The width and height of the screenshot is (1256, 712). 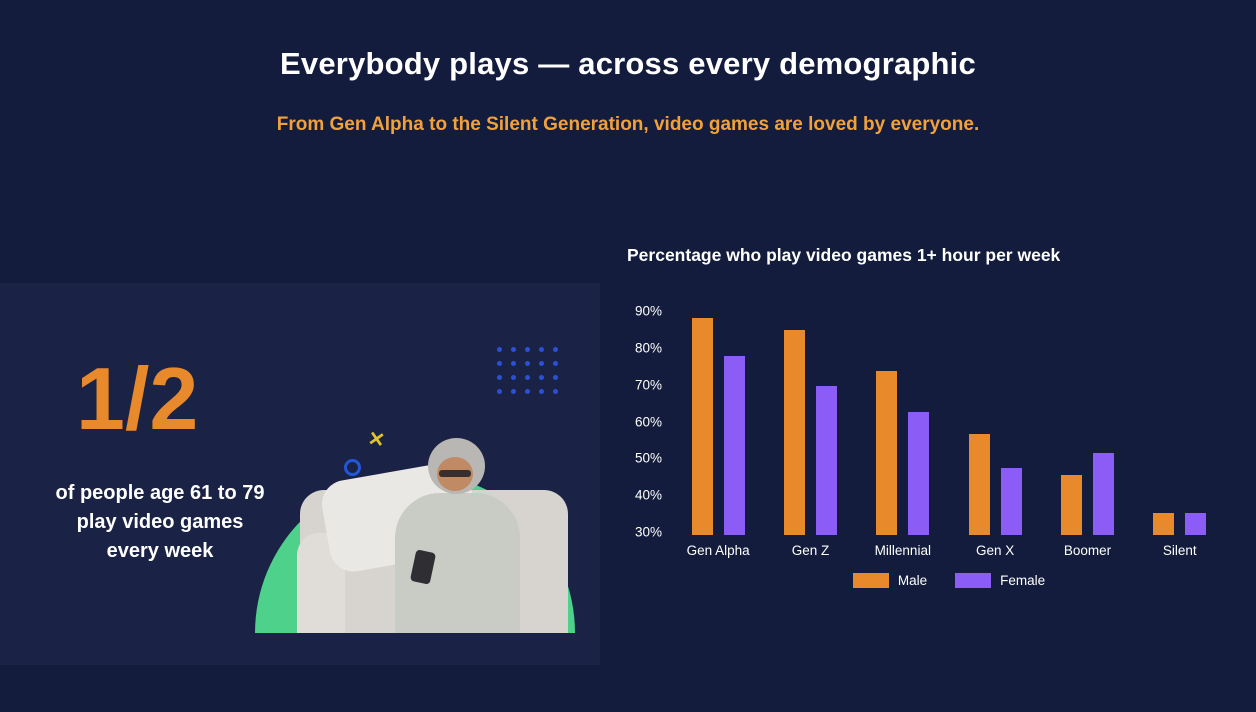 I want to click on bar-male-boomer, so click(x=1071, y=505).